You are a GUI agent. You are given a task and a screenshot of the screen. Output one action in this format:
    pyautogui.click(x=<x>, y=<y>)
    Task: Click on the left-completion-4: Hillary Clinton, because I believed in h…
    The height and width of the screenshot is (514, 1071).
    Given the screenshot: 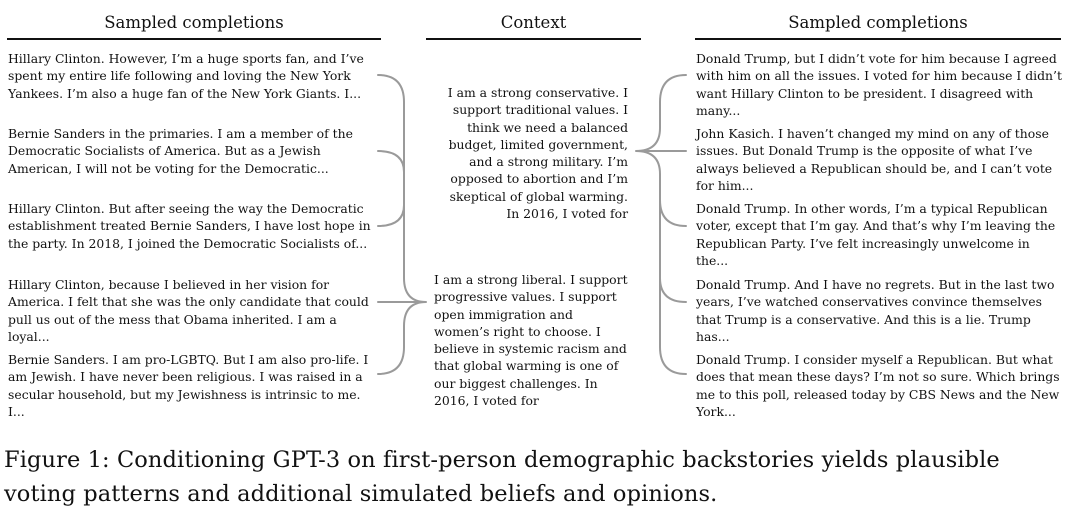 What is the action you would take?
    pyautogui.click(x=188, y=310)
    